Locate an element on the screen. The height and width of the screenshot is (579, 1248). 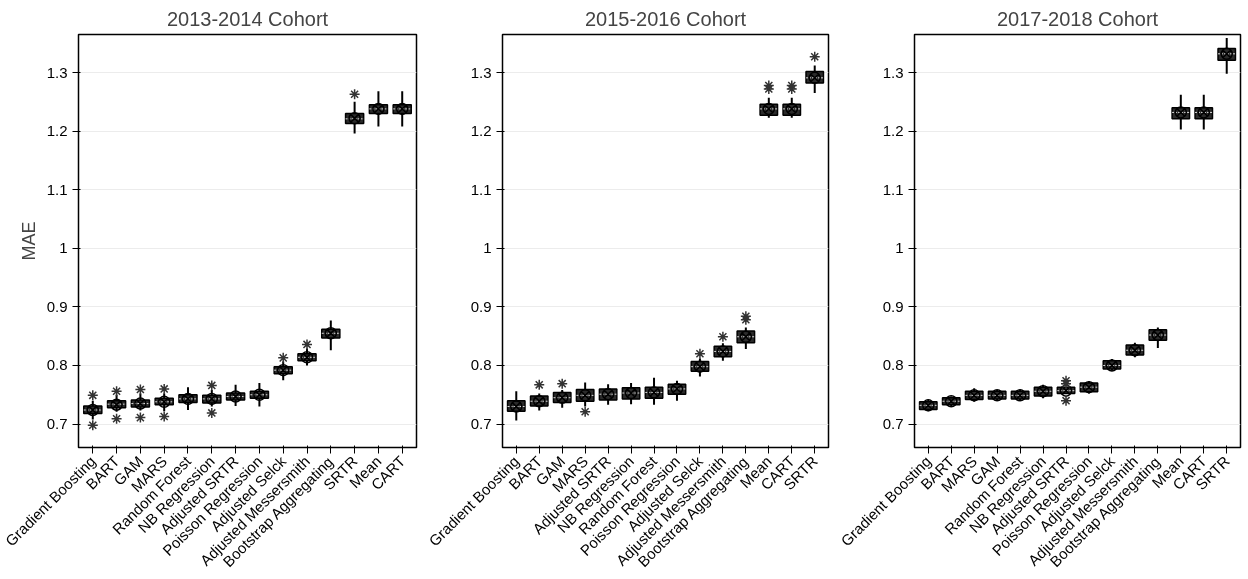
y-axis-title: MAE is located at coordinates (28, 241).